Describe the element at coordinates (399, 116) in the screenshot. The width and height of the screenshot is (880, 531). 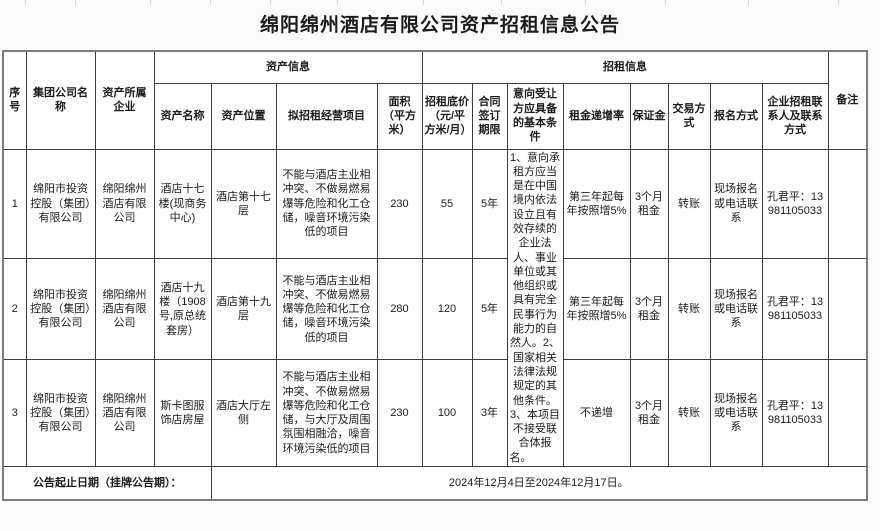
I see `col-header-area: 面积（平方米）` at that location.